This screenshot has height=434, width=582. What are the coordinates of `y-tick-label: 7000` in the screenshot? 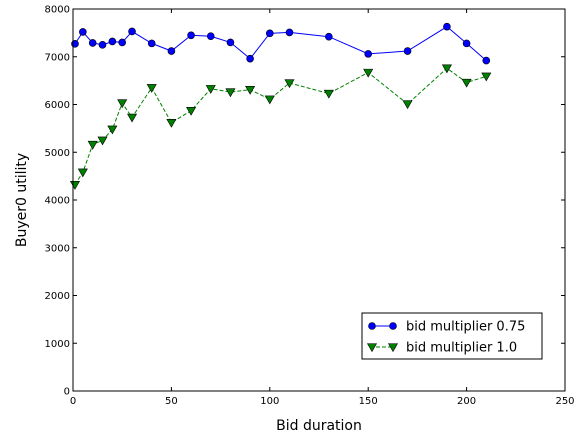 It's located at (57, 57).